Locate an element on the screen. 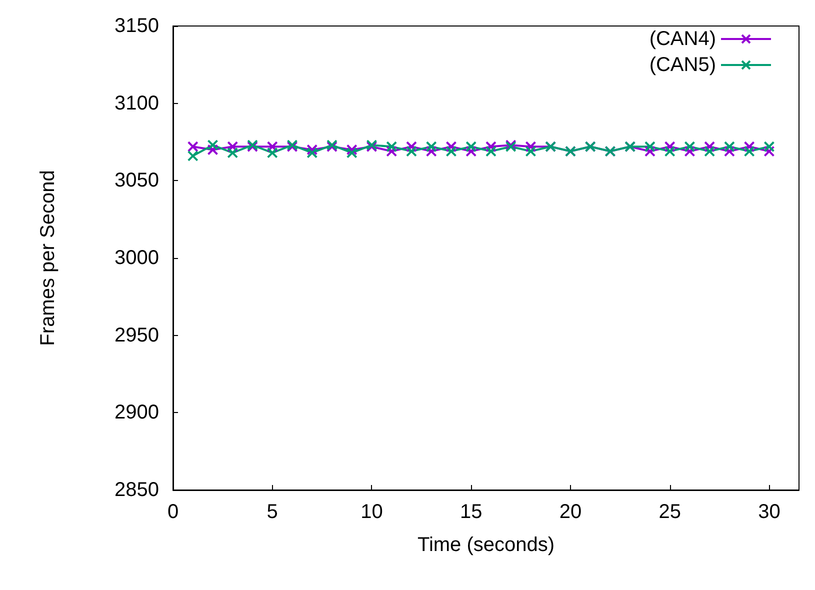  x-axis-title: Time (seconds) is located at coordinates (486, 545).